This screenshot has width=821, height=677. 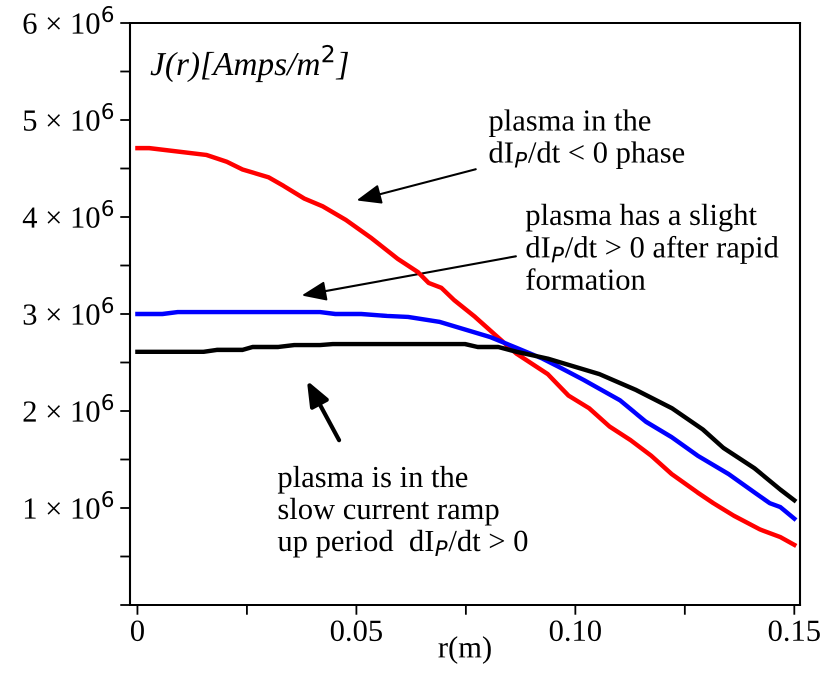 What do you see at coordinates (68, 214) in the screenshot?
I see `y-tick-label: 4 × 10$^{6}$` at bounding box center [68, 214].